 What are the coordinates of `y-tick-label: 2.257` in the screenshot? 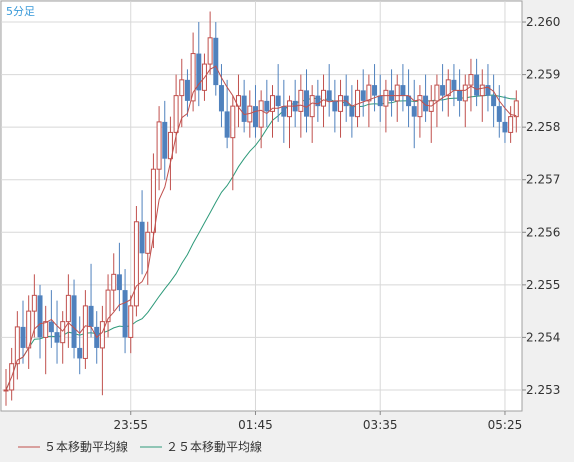 It's located at (543, 180).